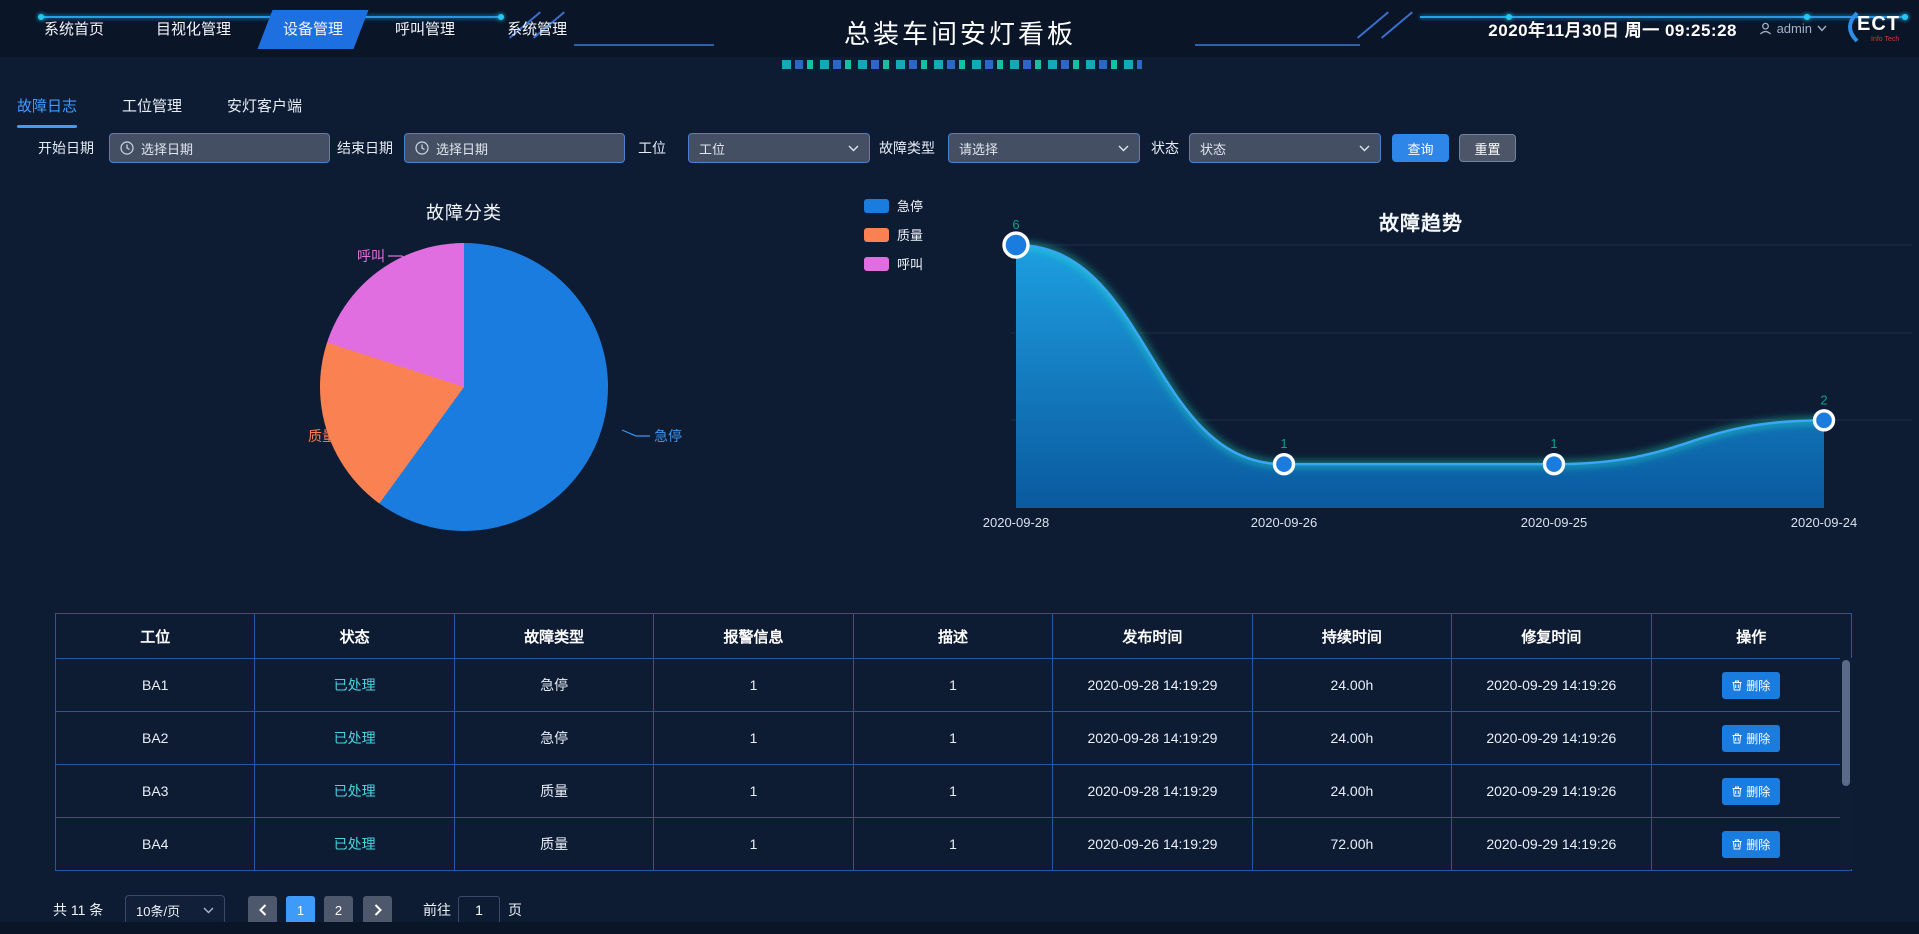  Describe the element at coordinates (219, 148) in the screenshot. I see `start-date-input: 选择日期` at that location.